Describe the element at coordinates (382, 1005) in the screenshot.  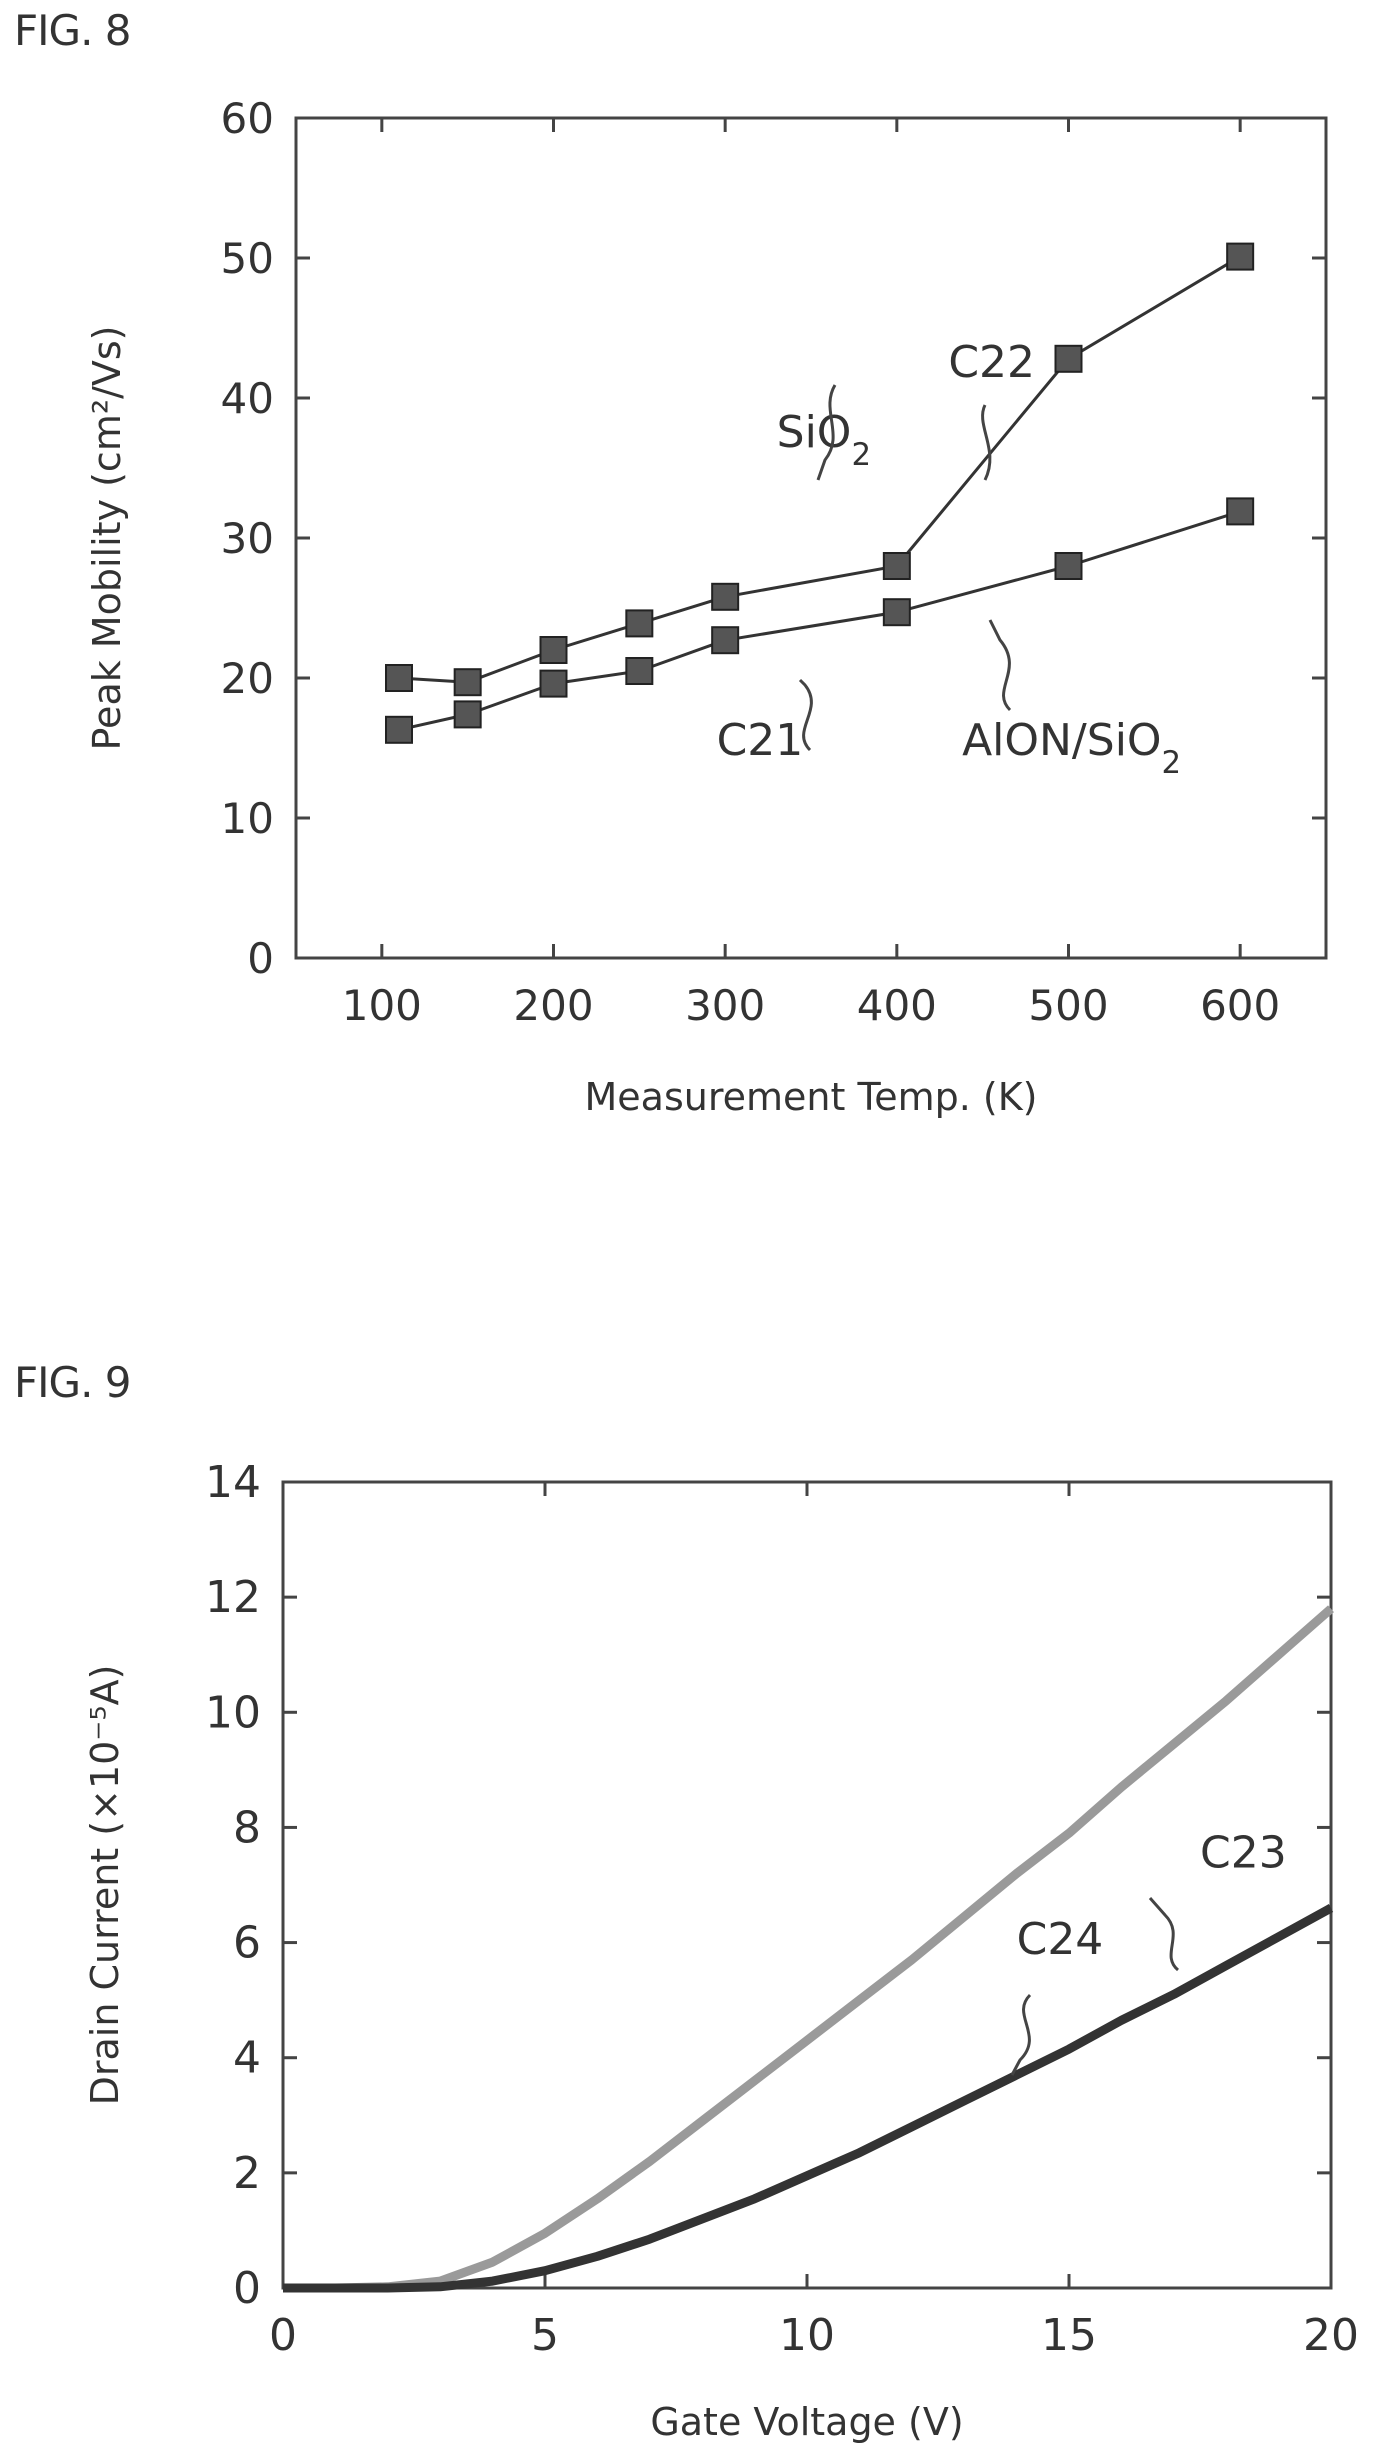
I see `x-tick-label: 100` at that location.